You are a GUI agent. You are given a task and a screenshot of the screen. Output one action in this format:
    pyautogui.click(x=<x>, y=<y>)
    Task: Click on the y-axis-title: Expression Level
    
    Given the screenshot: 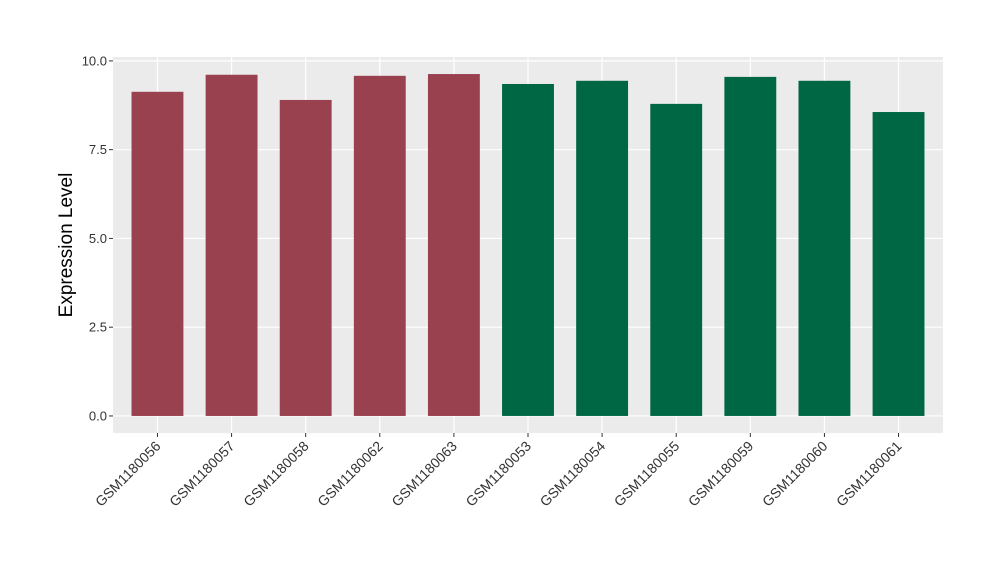 What is the action you would take?
    pyautogui.click(x=66, y=245)
    